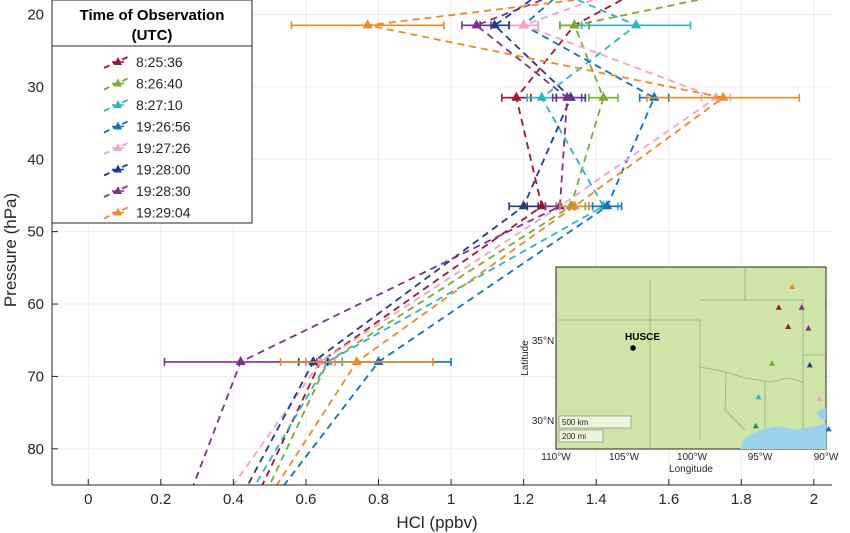 The height and width of the screenshot is (533, 850). I want to click on legend-label: 19:27:26, so click(163, 148).